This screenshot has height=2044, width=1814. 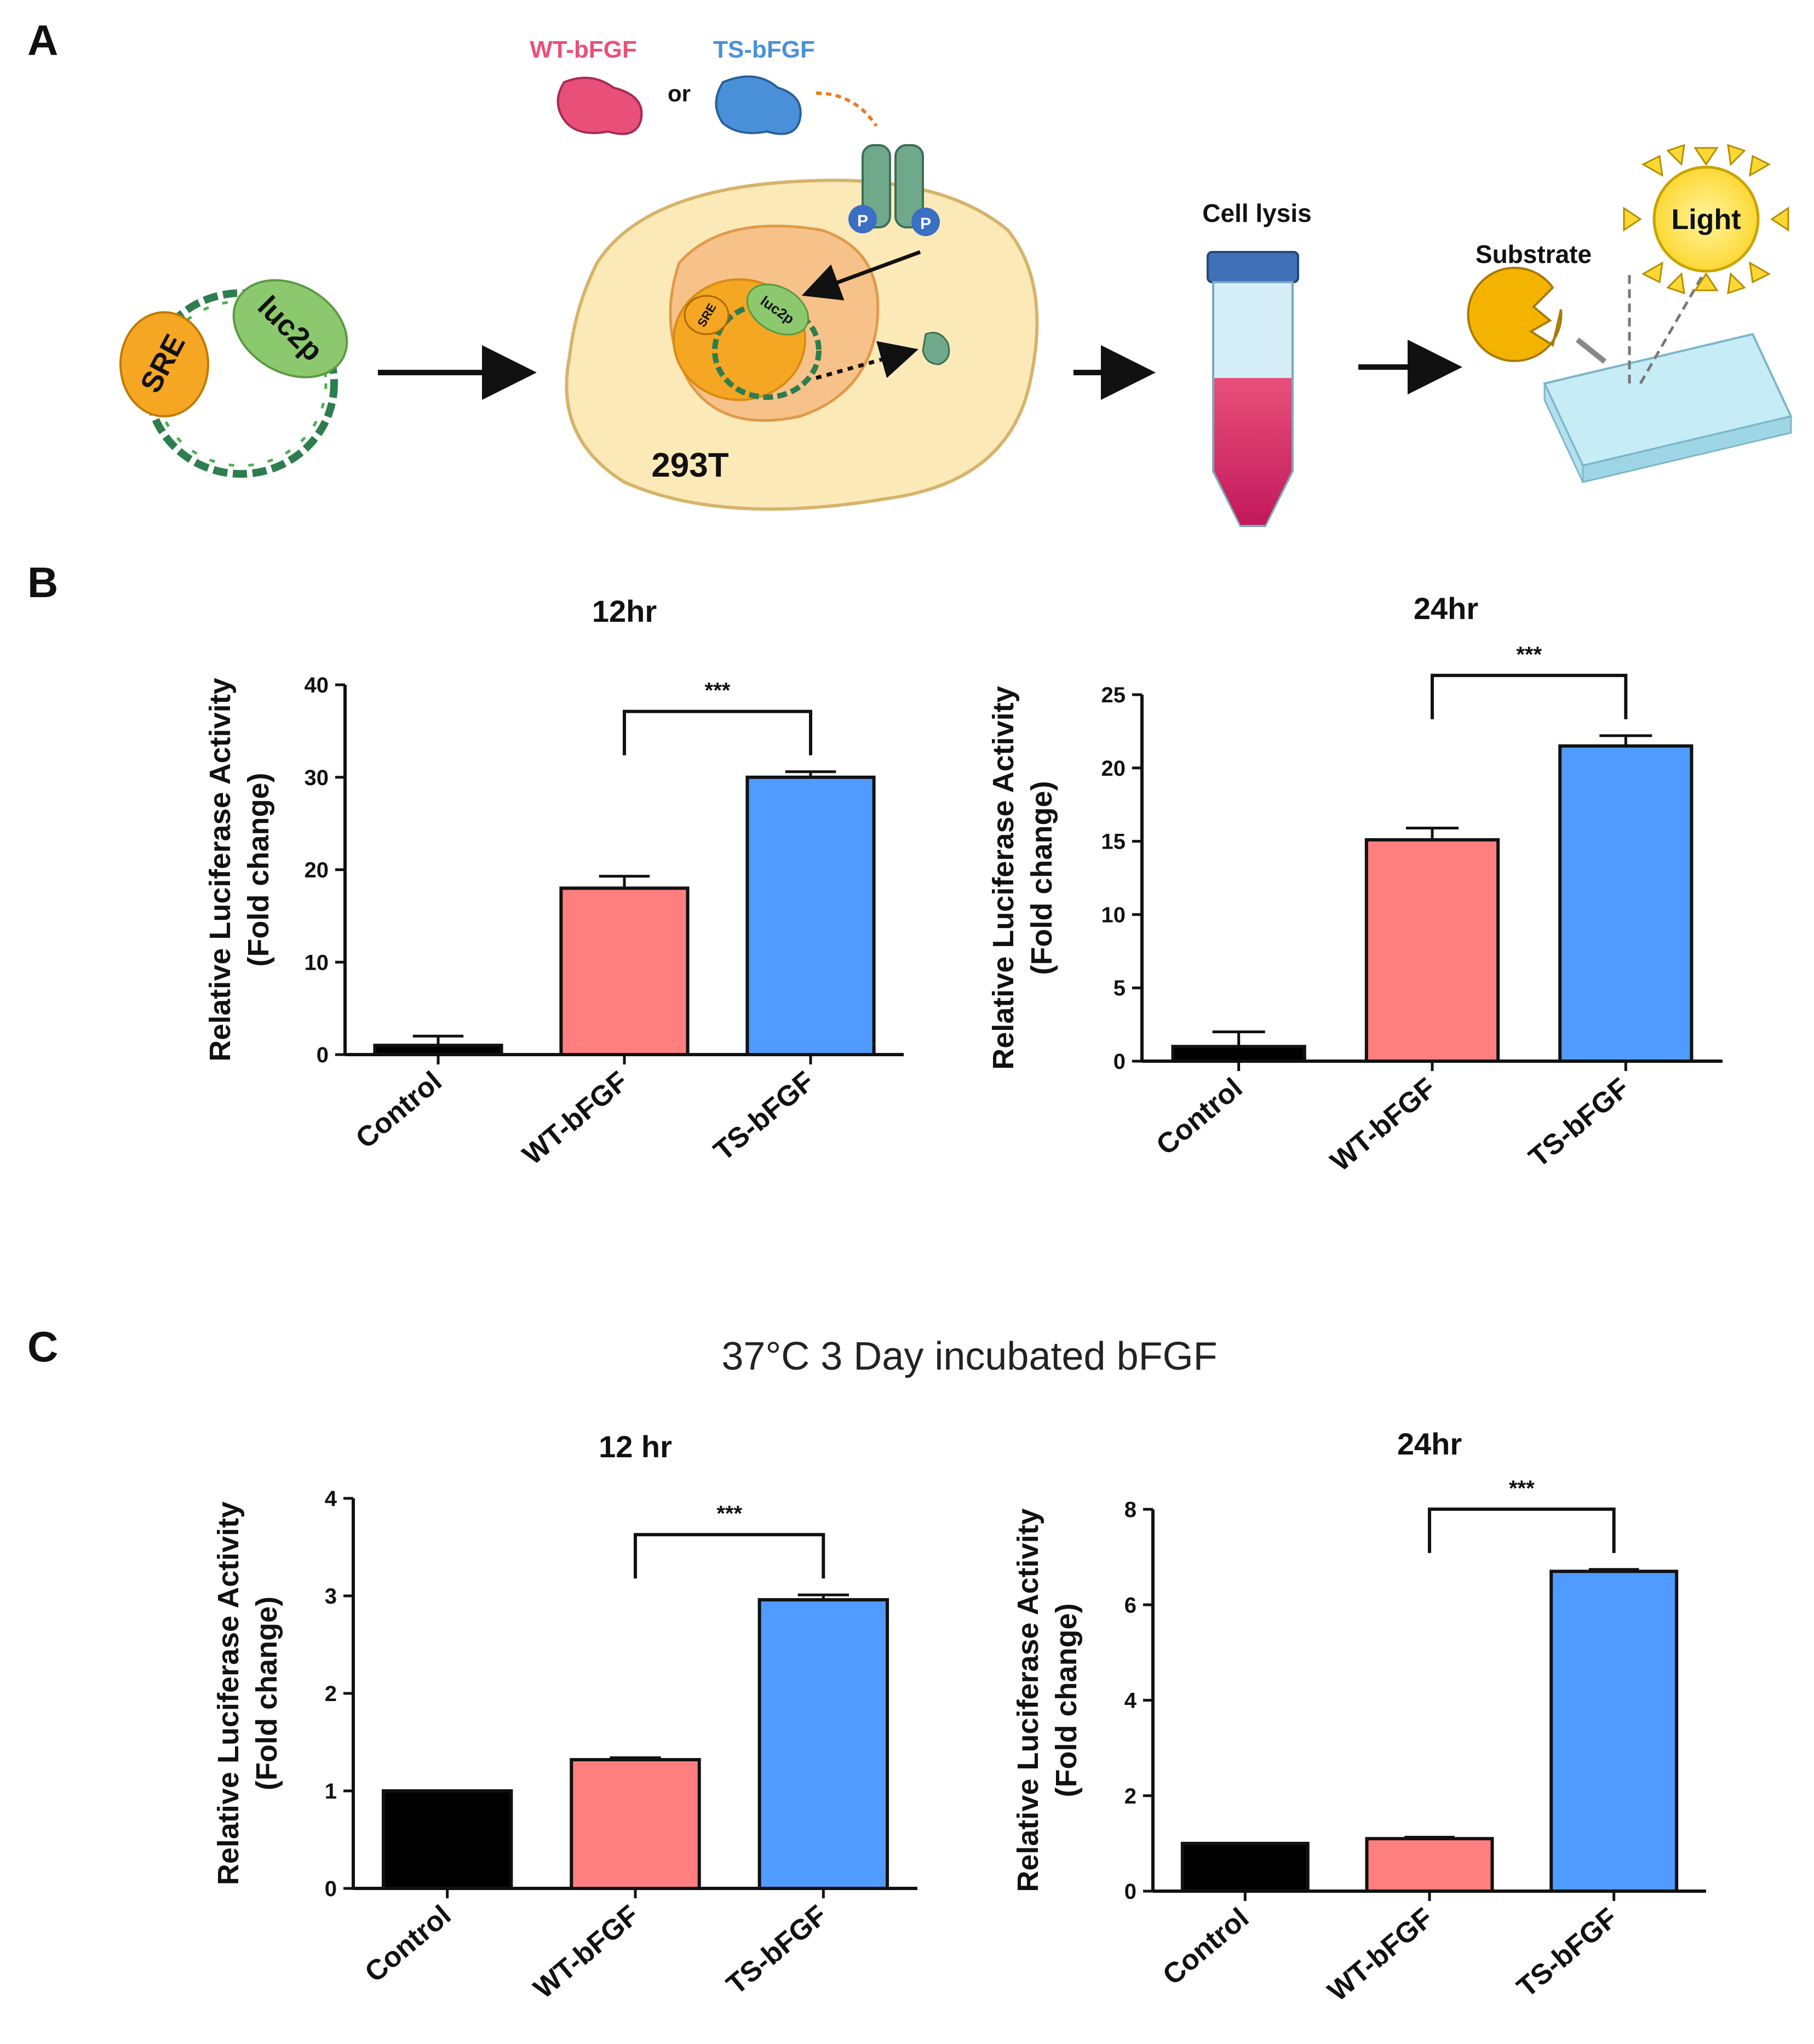 I want to click on section-c-title: 37°C 3 Day incubated bFGF, so click(x=969, y=1357).